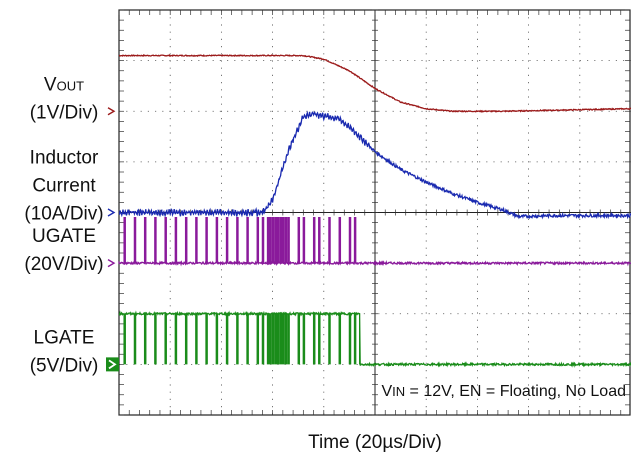 Image resolution: width=631 pixels, height=459 pixels. Describe the element at coordinates (64, 365) in the screenshot. I see `channel-label-lgate: (5V/Div)` at that location.